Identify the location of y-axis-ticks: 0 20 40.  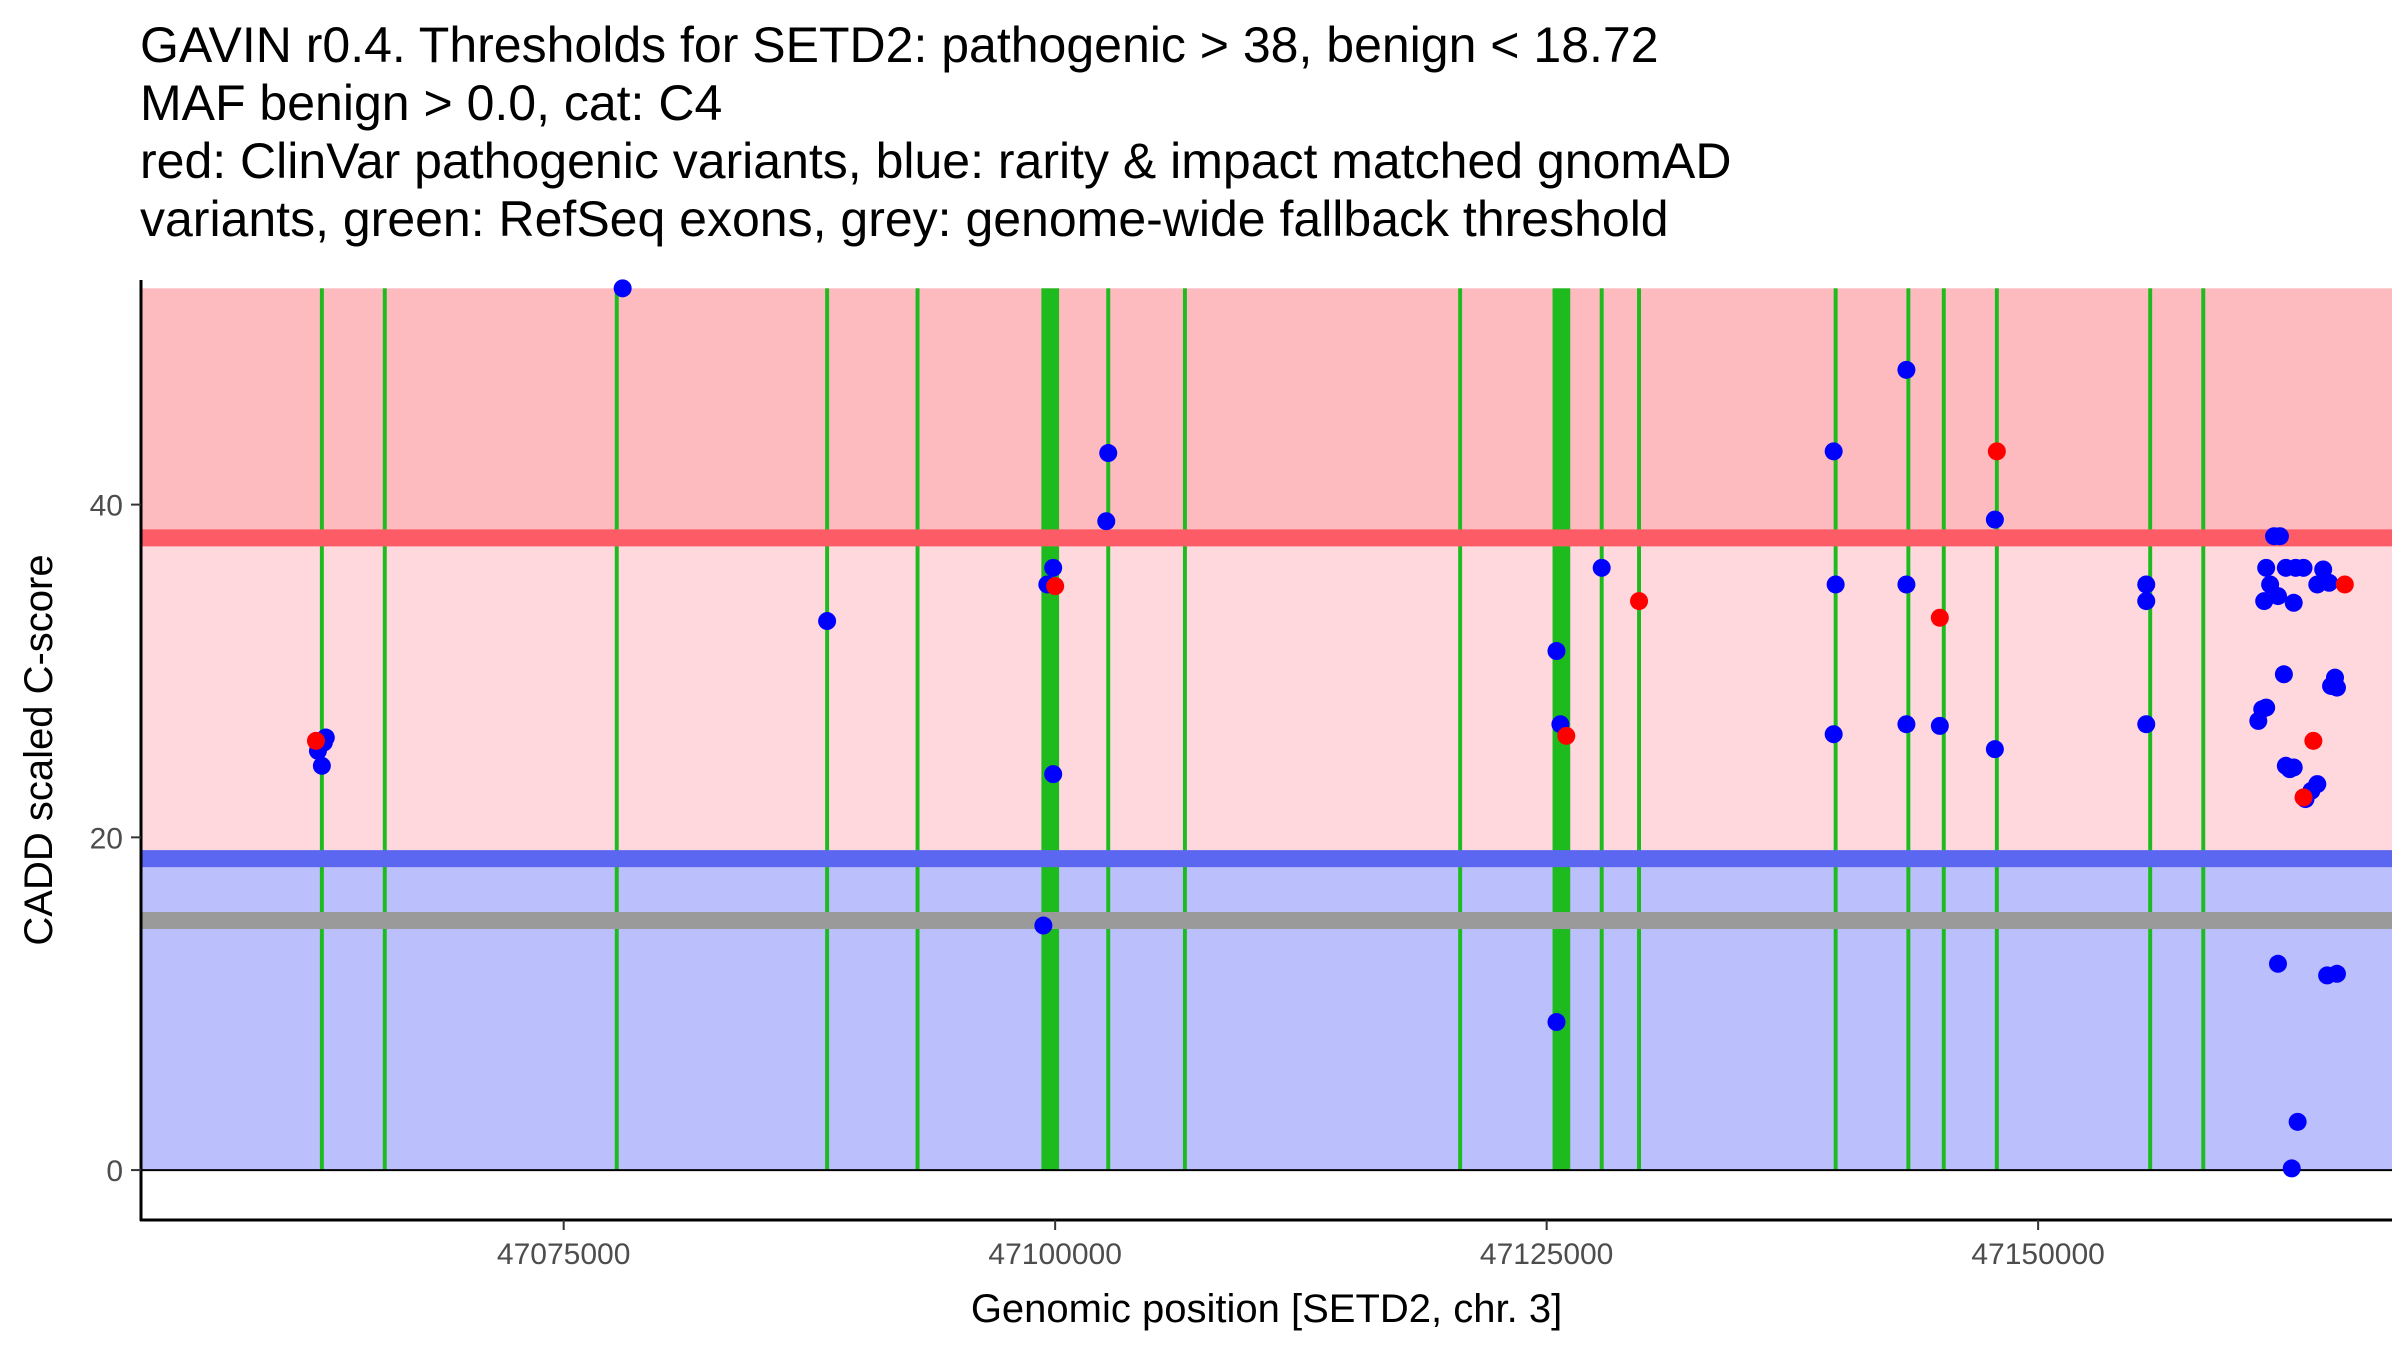
(115, 839).